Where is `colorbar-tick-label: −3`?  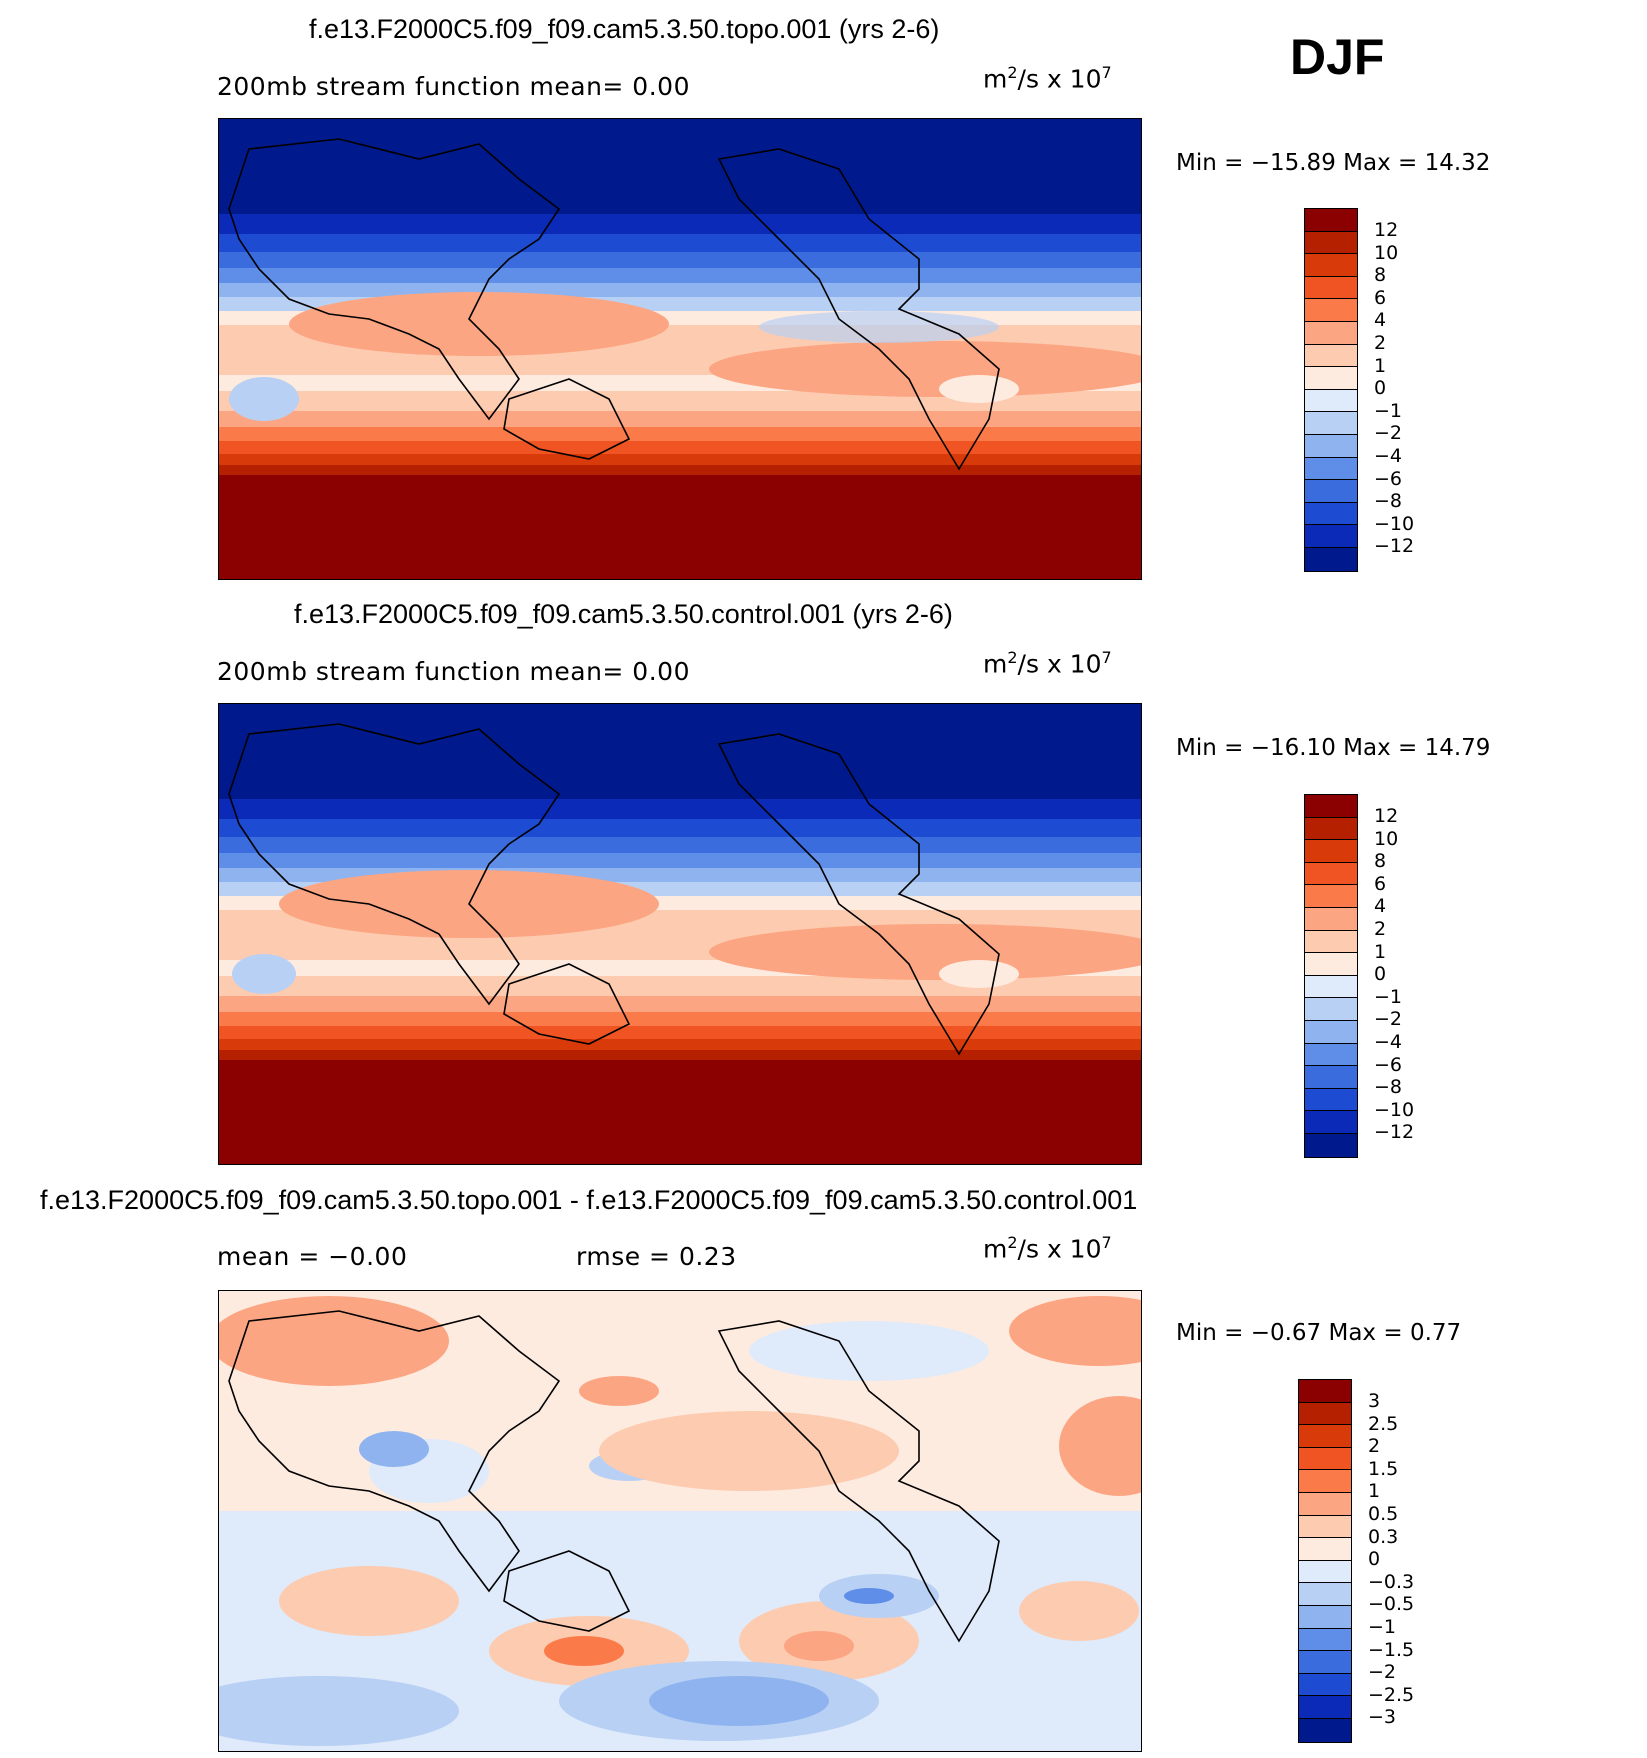 colorbar-tick-label: −3 is located at coordinates (1382, 1717).